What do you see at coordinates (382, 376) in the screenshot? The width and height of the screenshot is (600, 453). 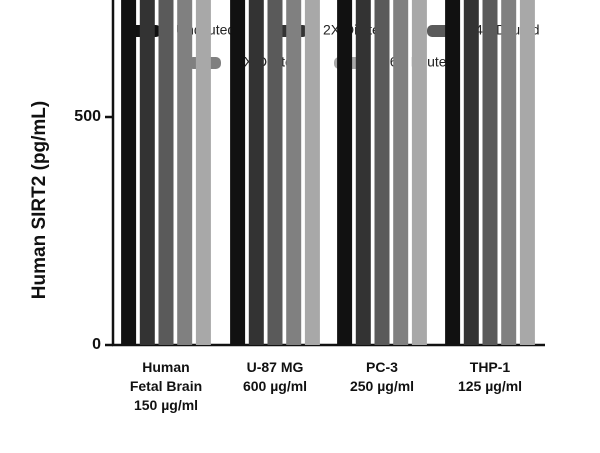 I see `x-category-label: PC-3 250 µg/ml` at bounding box center [382, 376].